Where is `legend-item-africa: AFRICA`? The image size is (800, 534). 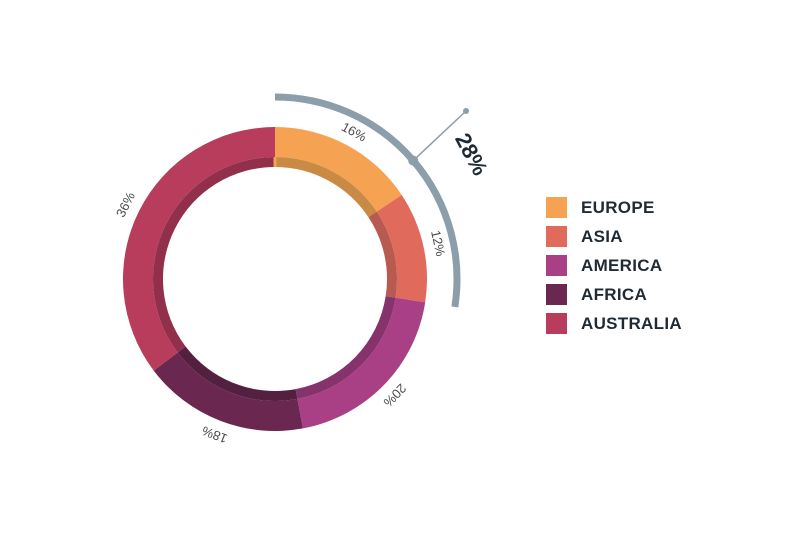
legend-item-africa: AFRICA is located at coordinates (614, 294).